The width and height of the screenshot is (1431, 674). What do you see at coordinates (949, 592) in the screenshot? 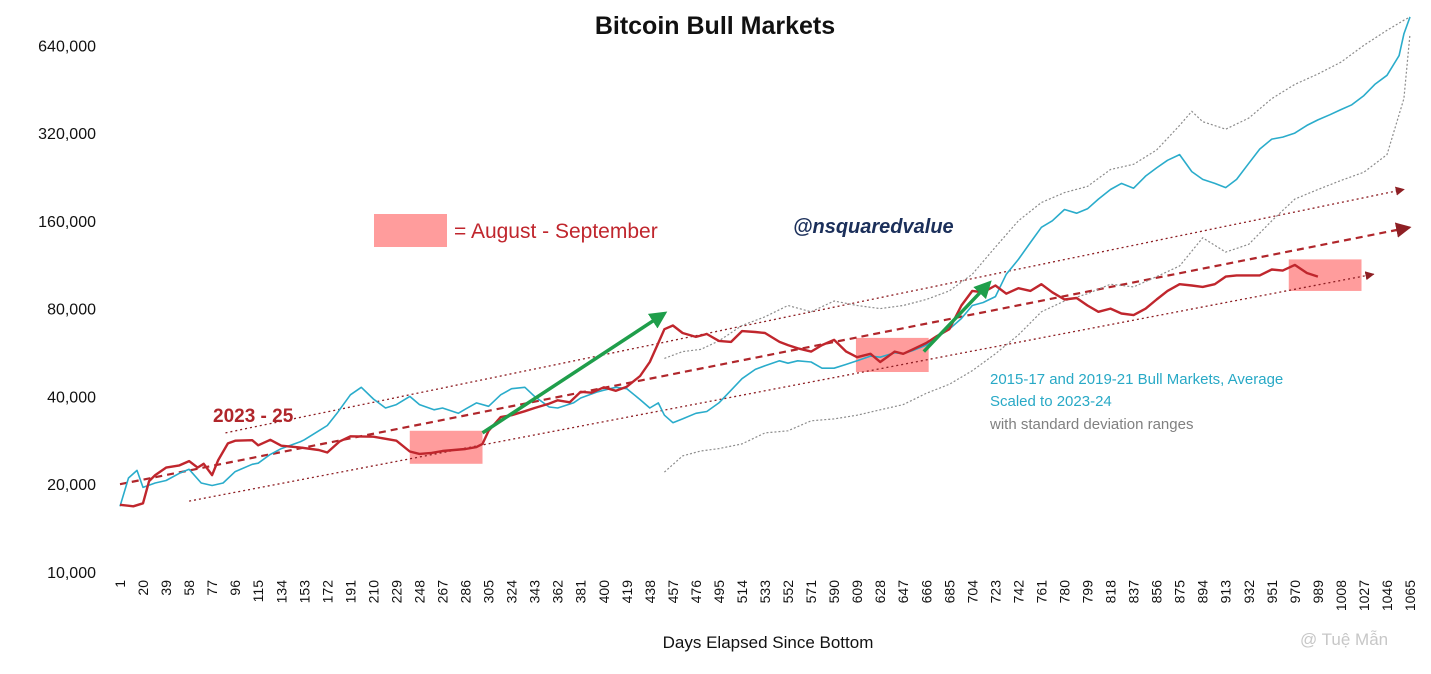
I see `x-tick-label: 685` at bounding box center [949, 592].